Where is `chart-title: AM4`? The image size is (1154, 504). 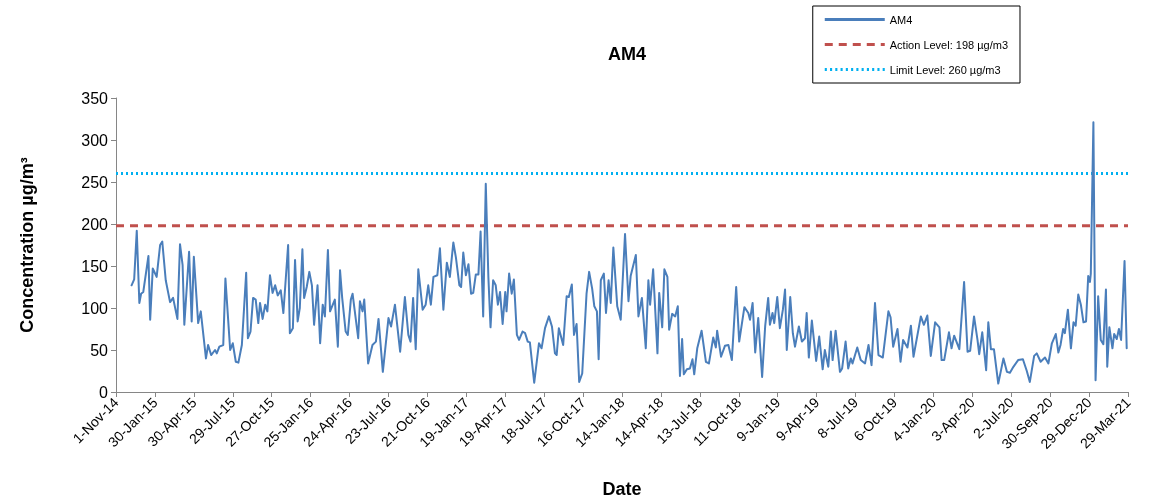
chart-title: AM4 is located at coordinates (627, 54).